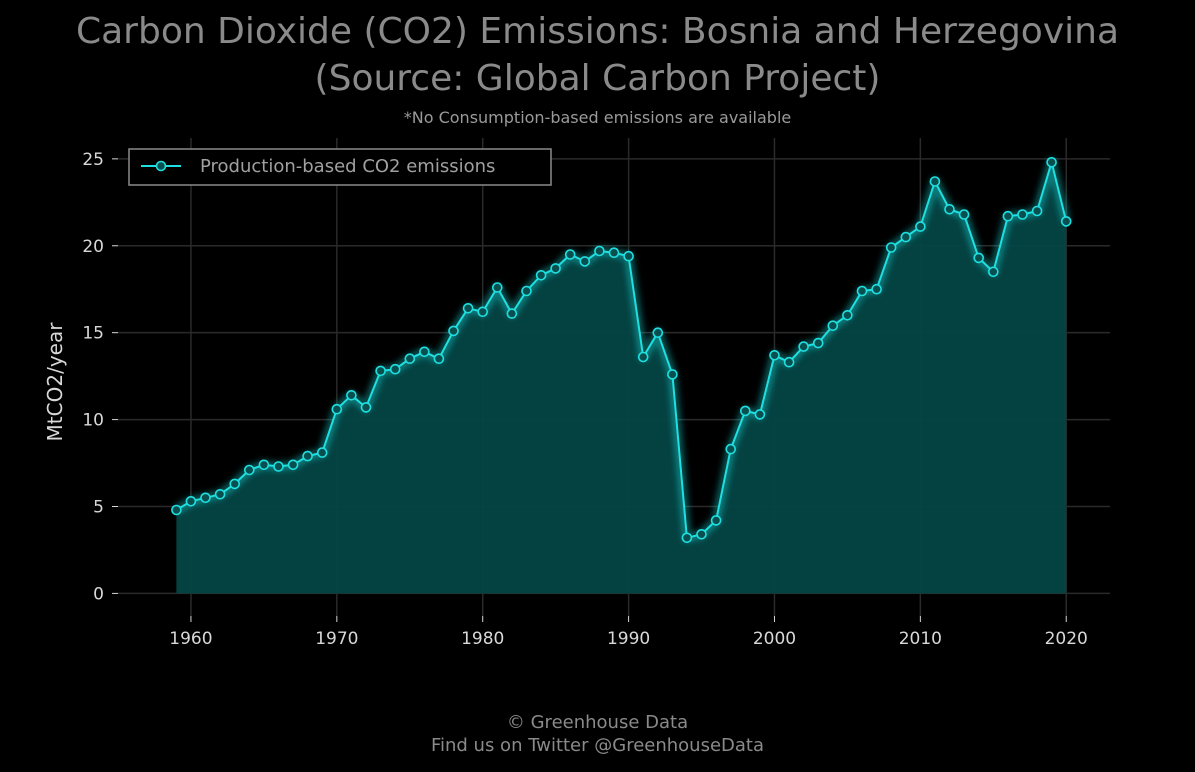  Describe the element at coordinates (161, 166) in the screenshot. I see `legend-swatch-marker` at that location.